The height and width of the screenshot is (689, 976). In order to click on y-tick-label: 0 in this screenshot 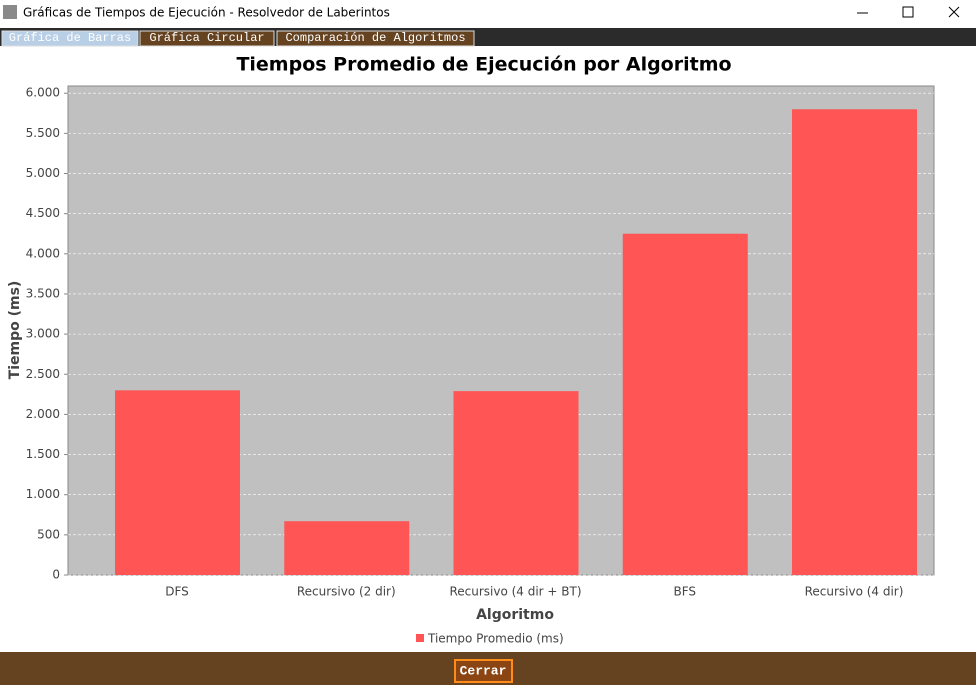, I will do `click(56, 575)`.